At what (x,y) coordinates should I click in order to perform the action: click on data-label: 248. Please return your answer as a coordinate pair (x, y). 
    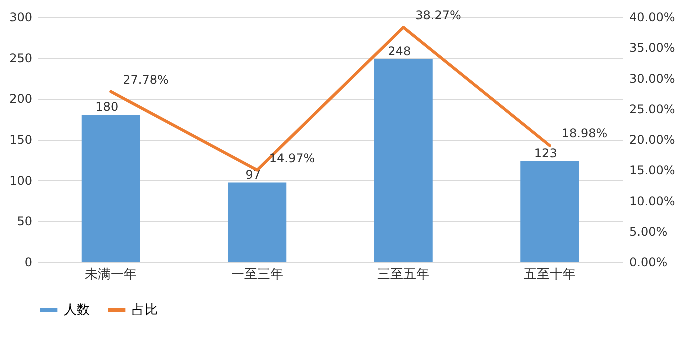
    Looking at the image, I should click on (400, 51).